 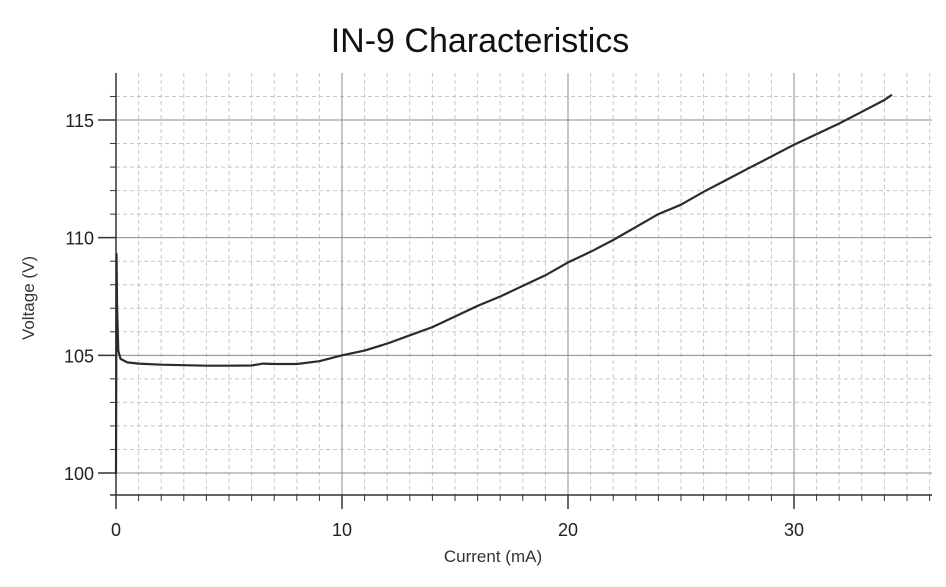 What do you see at coordinates (79, 356) in the screenshot?
I see `y-tick-label: 105` at bounding box center [79, 356].